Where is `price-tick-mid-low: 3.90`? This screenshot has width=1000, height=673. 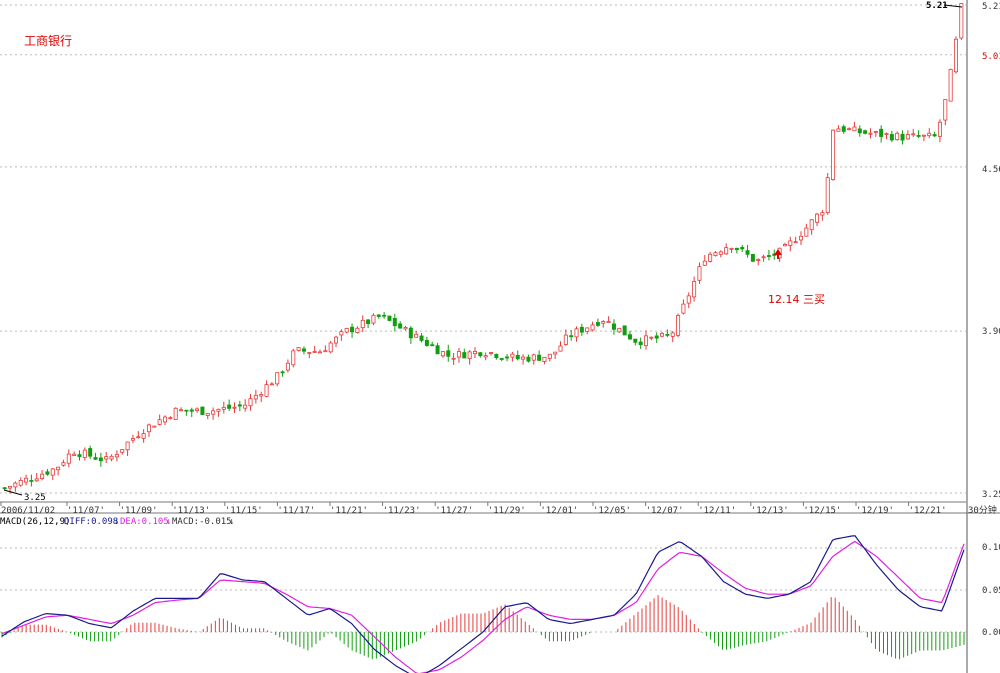
price-tick-mid-low: 3.90 is located at coordinates (991, 332).